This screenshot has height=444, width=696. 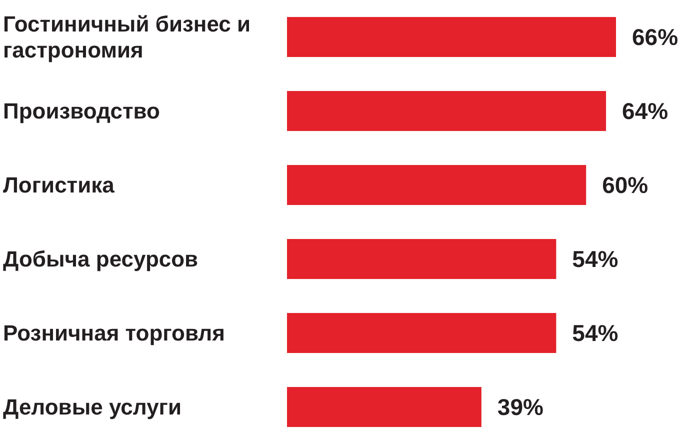 I want to click on data-label: 60%, so click(x=625, y=185).